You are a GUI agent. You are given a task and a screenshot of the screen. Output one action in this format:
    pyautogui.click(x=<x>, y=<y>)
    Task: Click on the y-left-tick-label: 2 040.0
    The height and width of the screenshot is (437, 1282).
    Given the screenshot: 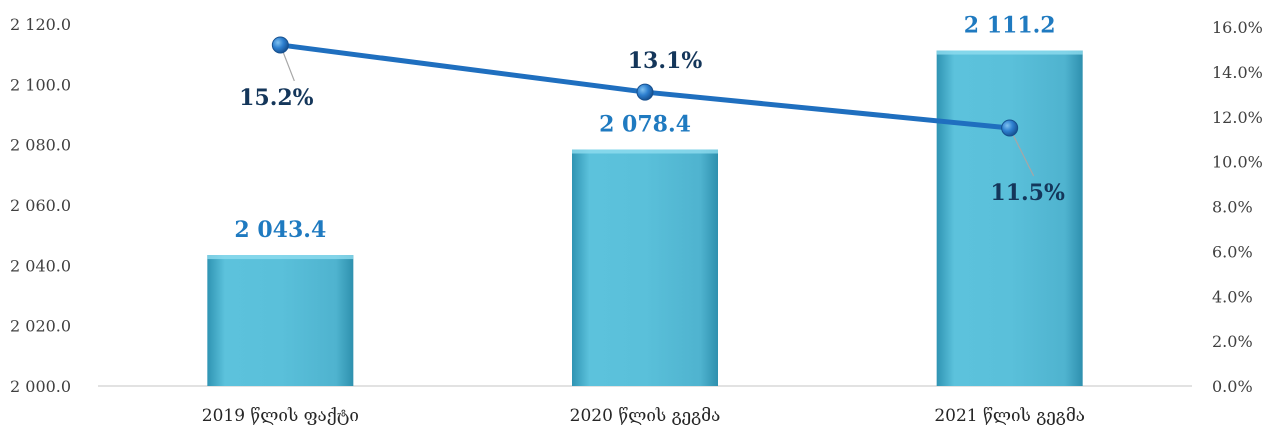 What is the action you would take?
    pyautogui.click(x=40, y=265)
    